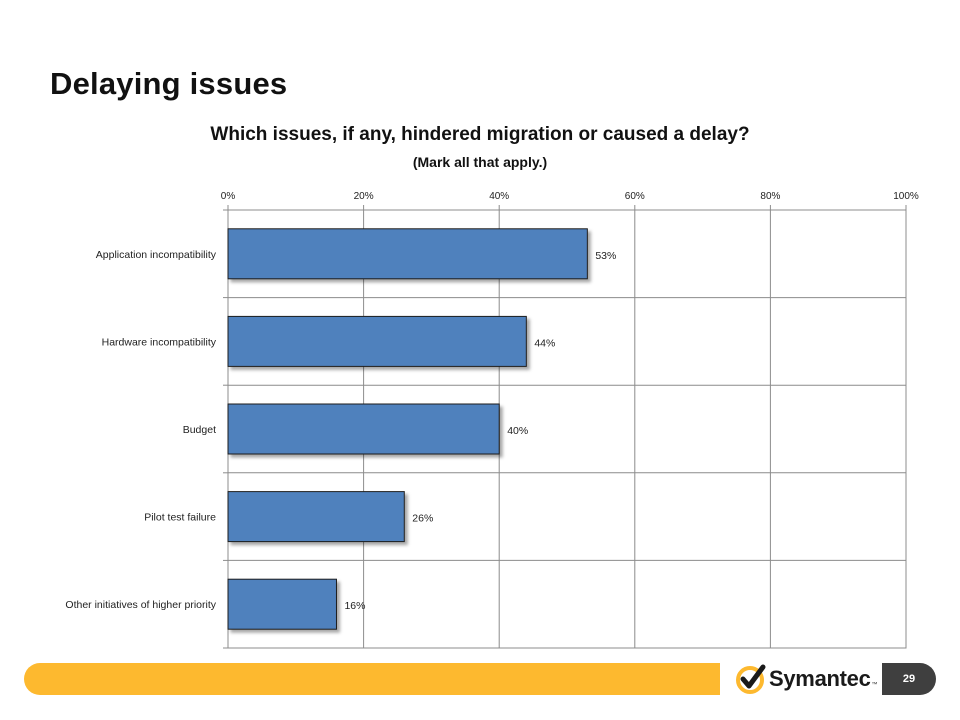 The image size is (960, 720). What do you see at coordinates (517, 431) in the screenshot?
I see `data-label: 40%` at bounding box center [517, 431].